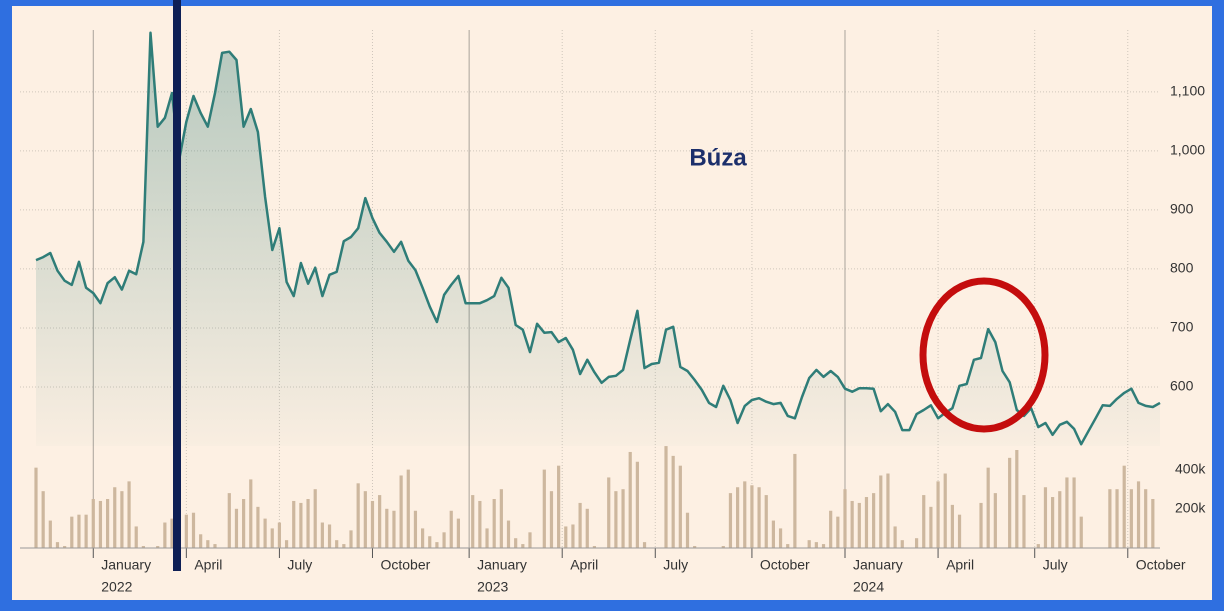 This screenshot has width=1224, height=611. What do you see at coordinates (1182, 209) in the screenshot?
I see `y-tick-label: 900` at bounding box center [1182, 209].